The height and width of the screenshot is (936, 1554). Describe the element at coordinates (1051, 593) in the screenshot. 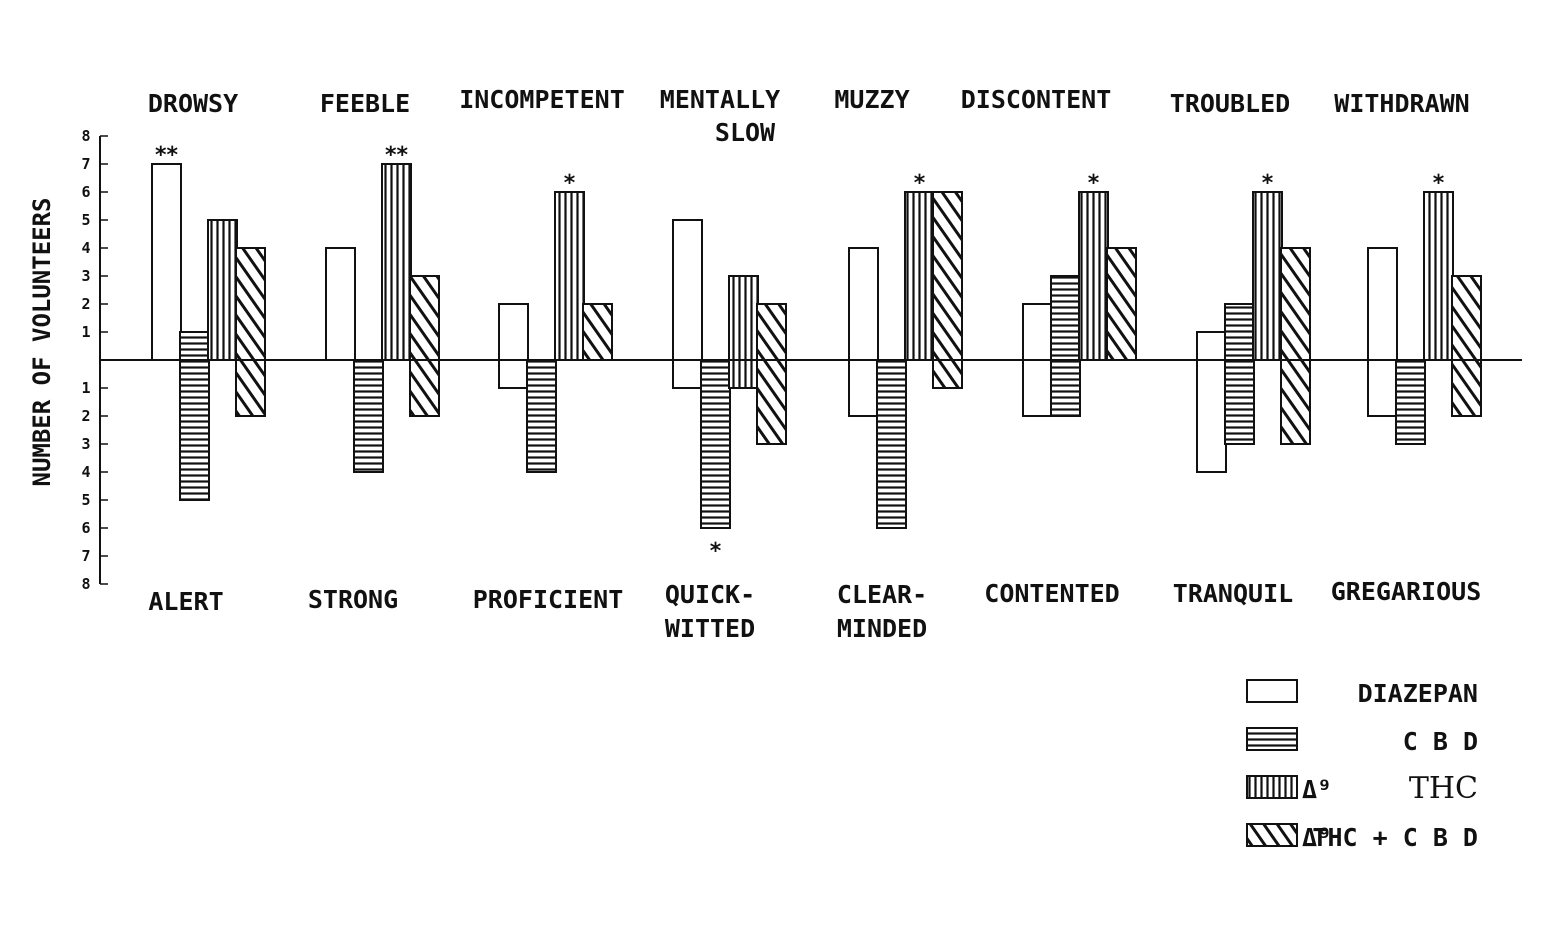

I see `category-label-bottom: CONTENTED` at that location.